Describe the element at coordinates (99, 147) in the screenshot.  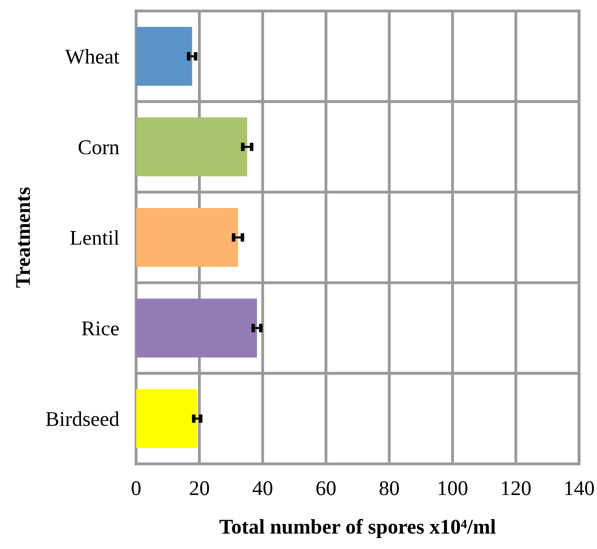
I see `y-tick-label: Corn` at that location.